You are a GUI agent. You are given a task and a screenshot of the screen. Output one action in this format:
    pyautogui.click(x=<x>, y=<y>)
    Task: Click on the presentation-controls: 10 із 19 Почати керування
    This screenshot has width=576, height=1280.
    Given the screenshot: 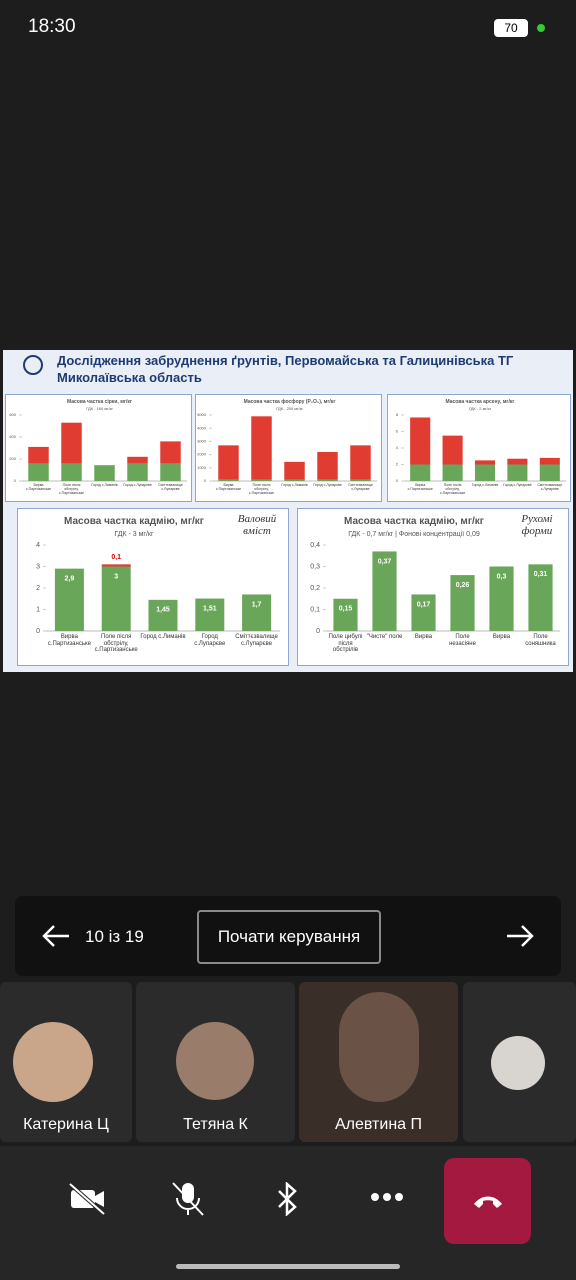 What is the action you would take?
    pyautogui.click(x=288, y=936)
    